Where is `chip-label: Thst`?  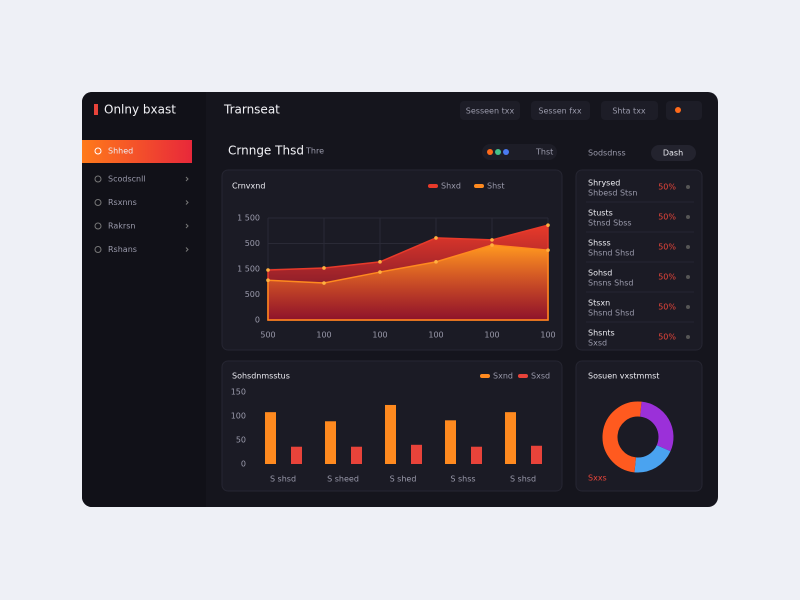
chip-label: Thst is located at coordinates (544, 152).